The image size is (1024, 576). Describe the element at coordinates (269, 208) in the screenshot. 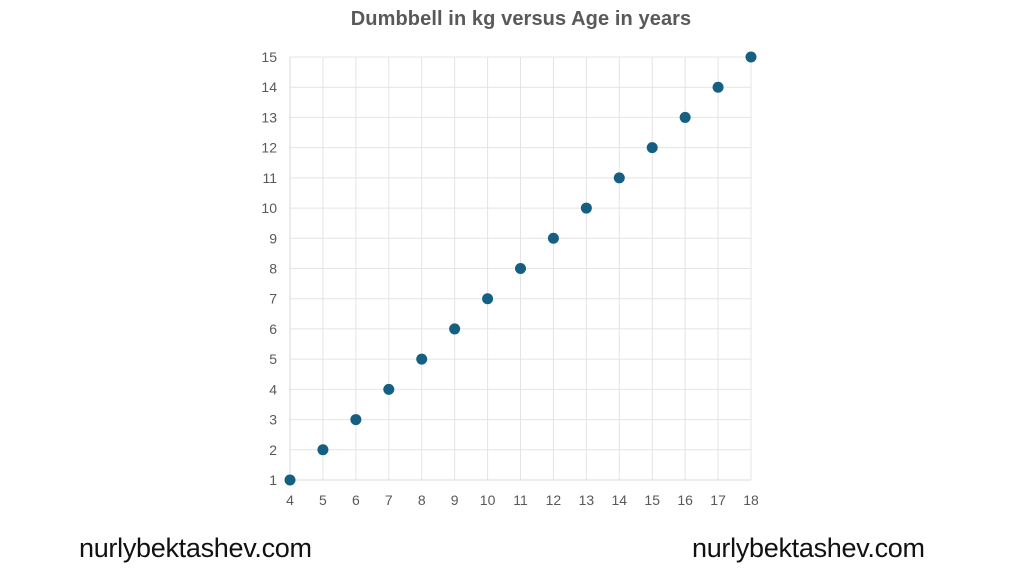

I see `y-tick-label: 10` at that location.